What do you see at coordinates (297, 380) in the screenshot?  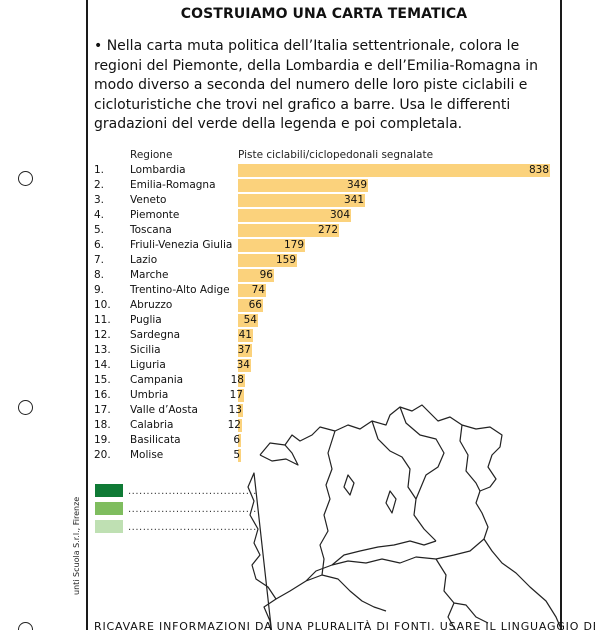 I see `table-row: 15. Campania 18` at bounding box center [297, 380].